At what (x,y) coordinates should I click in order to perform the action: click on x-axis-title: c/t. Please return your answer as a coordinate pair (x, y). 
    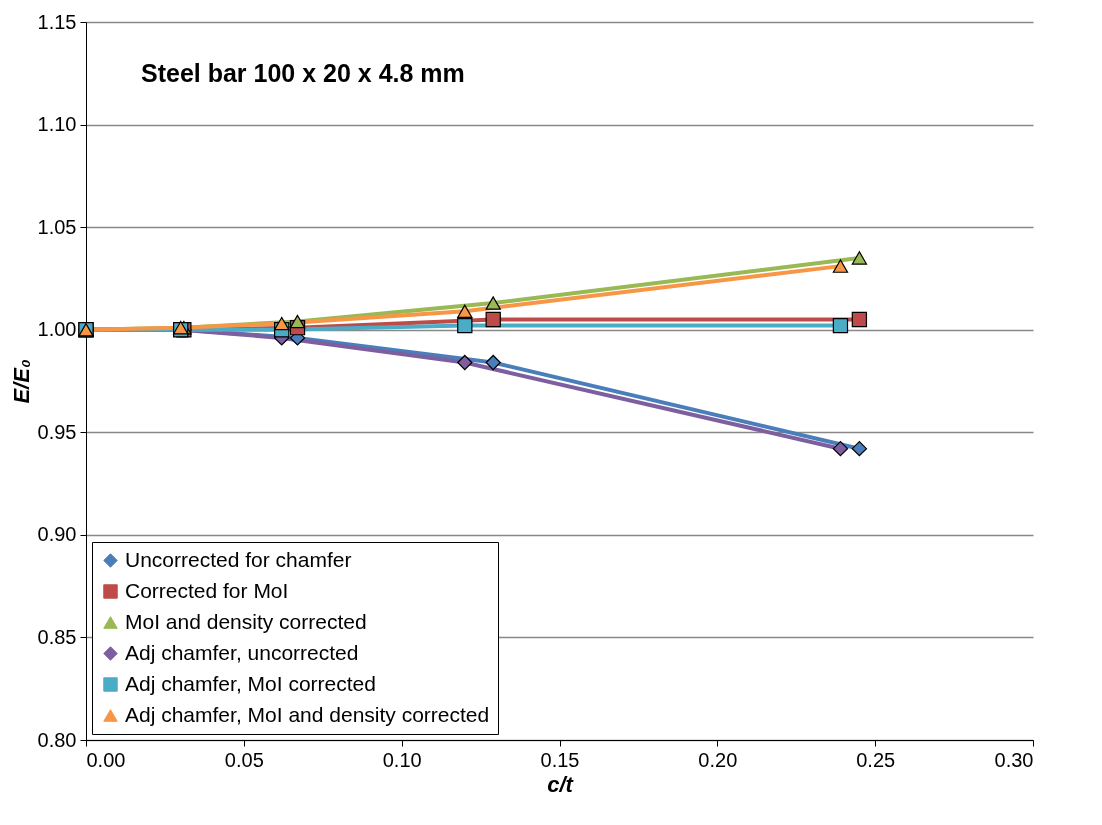
    Looking at the image, I should click on (561, 784).